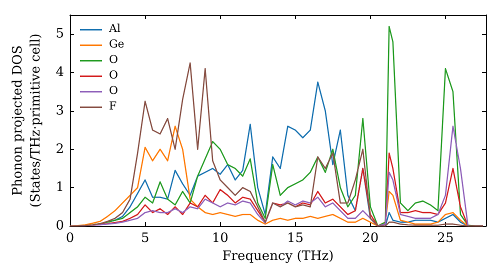 The height and width of the screenshot is (280, 500). What do you see at coordinates (60, 149) in the screenshot?
I see `y-tick-label: 2` at bounding box center [60, 149].